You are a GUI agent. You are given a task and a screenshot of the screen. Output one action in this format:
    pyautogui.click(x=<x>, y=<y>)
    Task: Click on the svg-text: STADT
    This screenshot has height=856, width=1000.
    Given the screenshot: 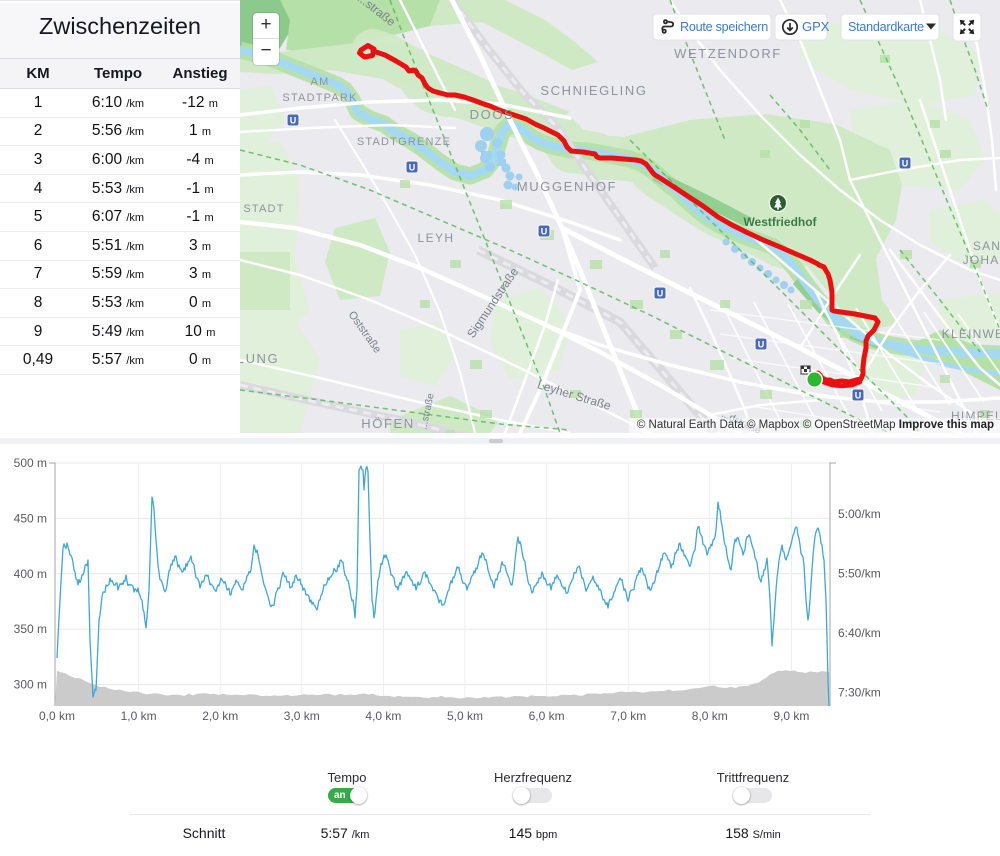 What is the action you would take?
    pyautogui.click(x=263, y=209)
    